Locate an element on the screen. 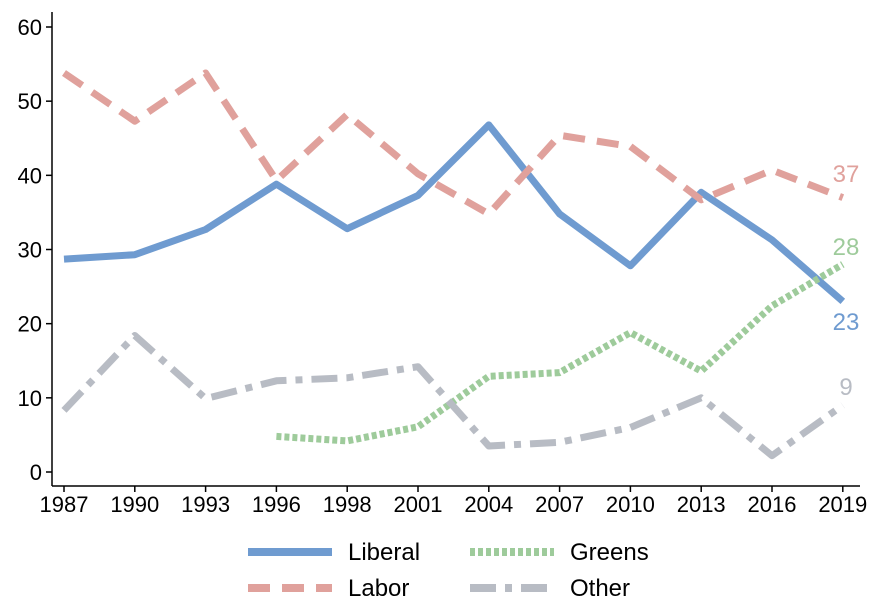  y-tick-label: 60 is located at coordinates (30, 27).